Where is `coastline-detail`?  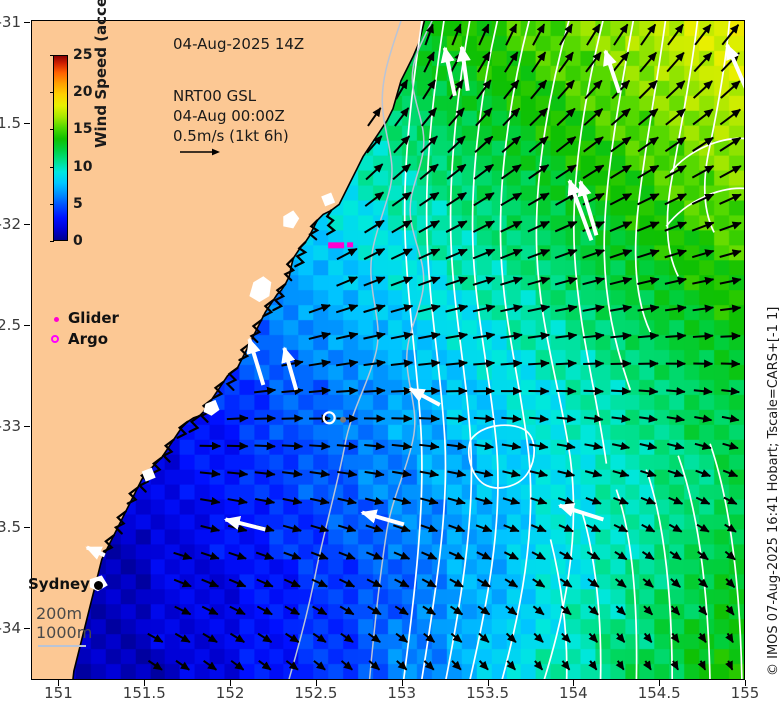
coastline-detail is located at coordinates (219, 381).